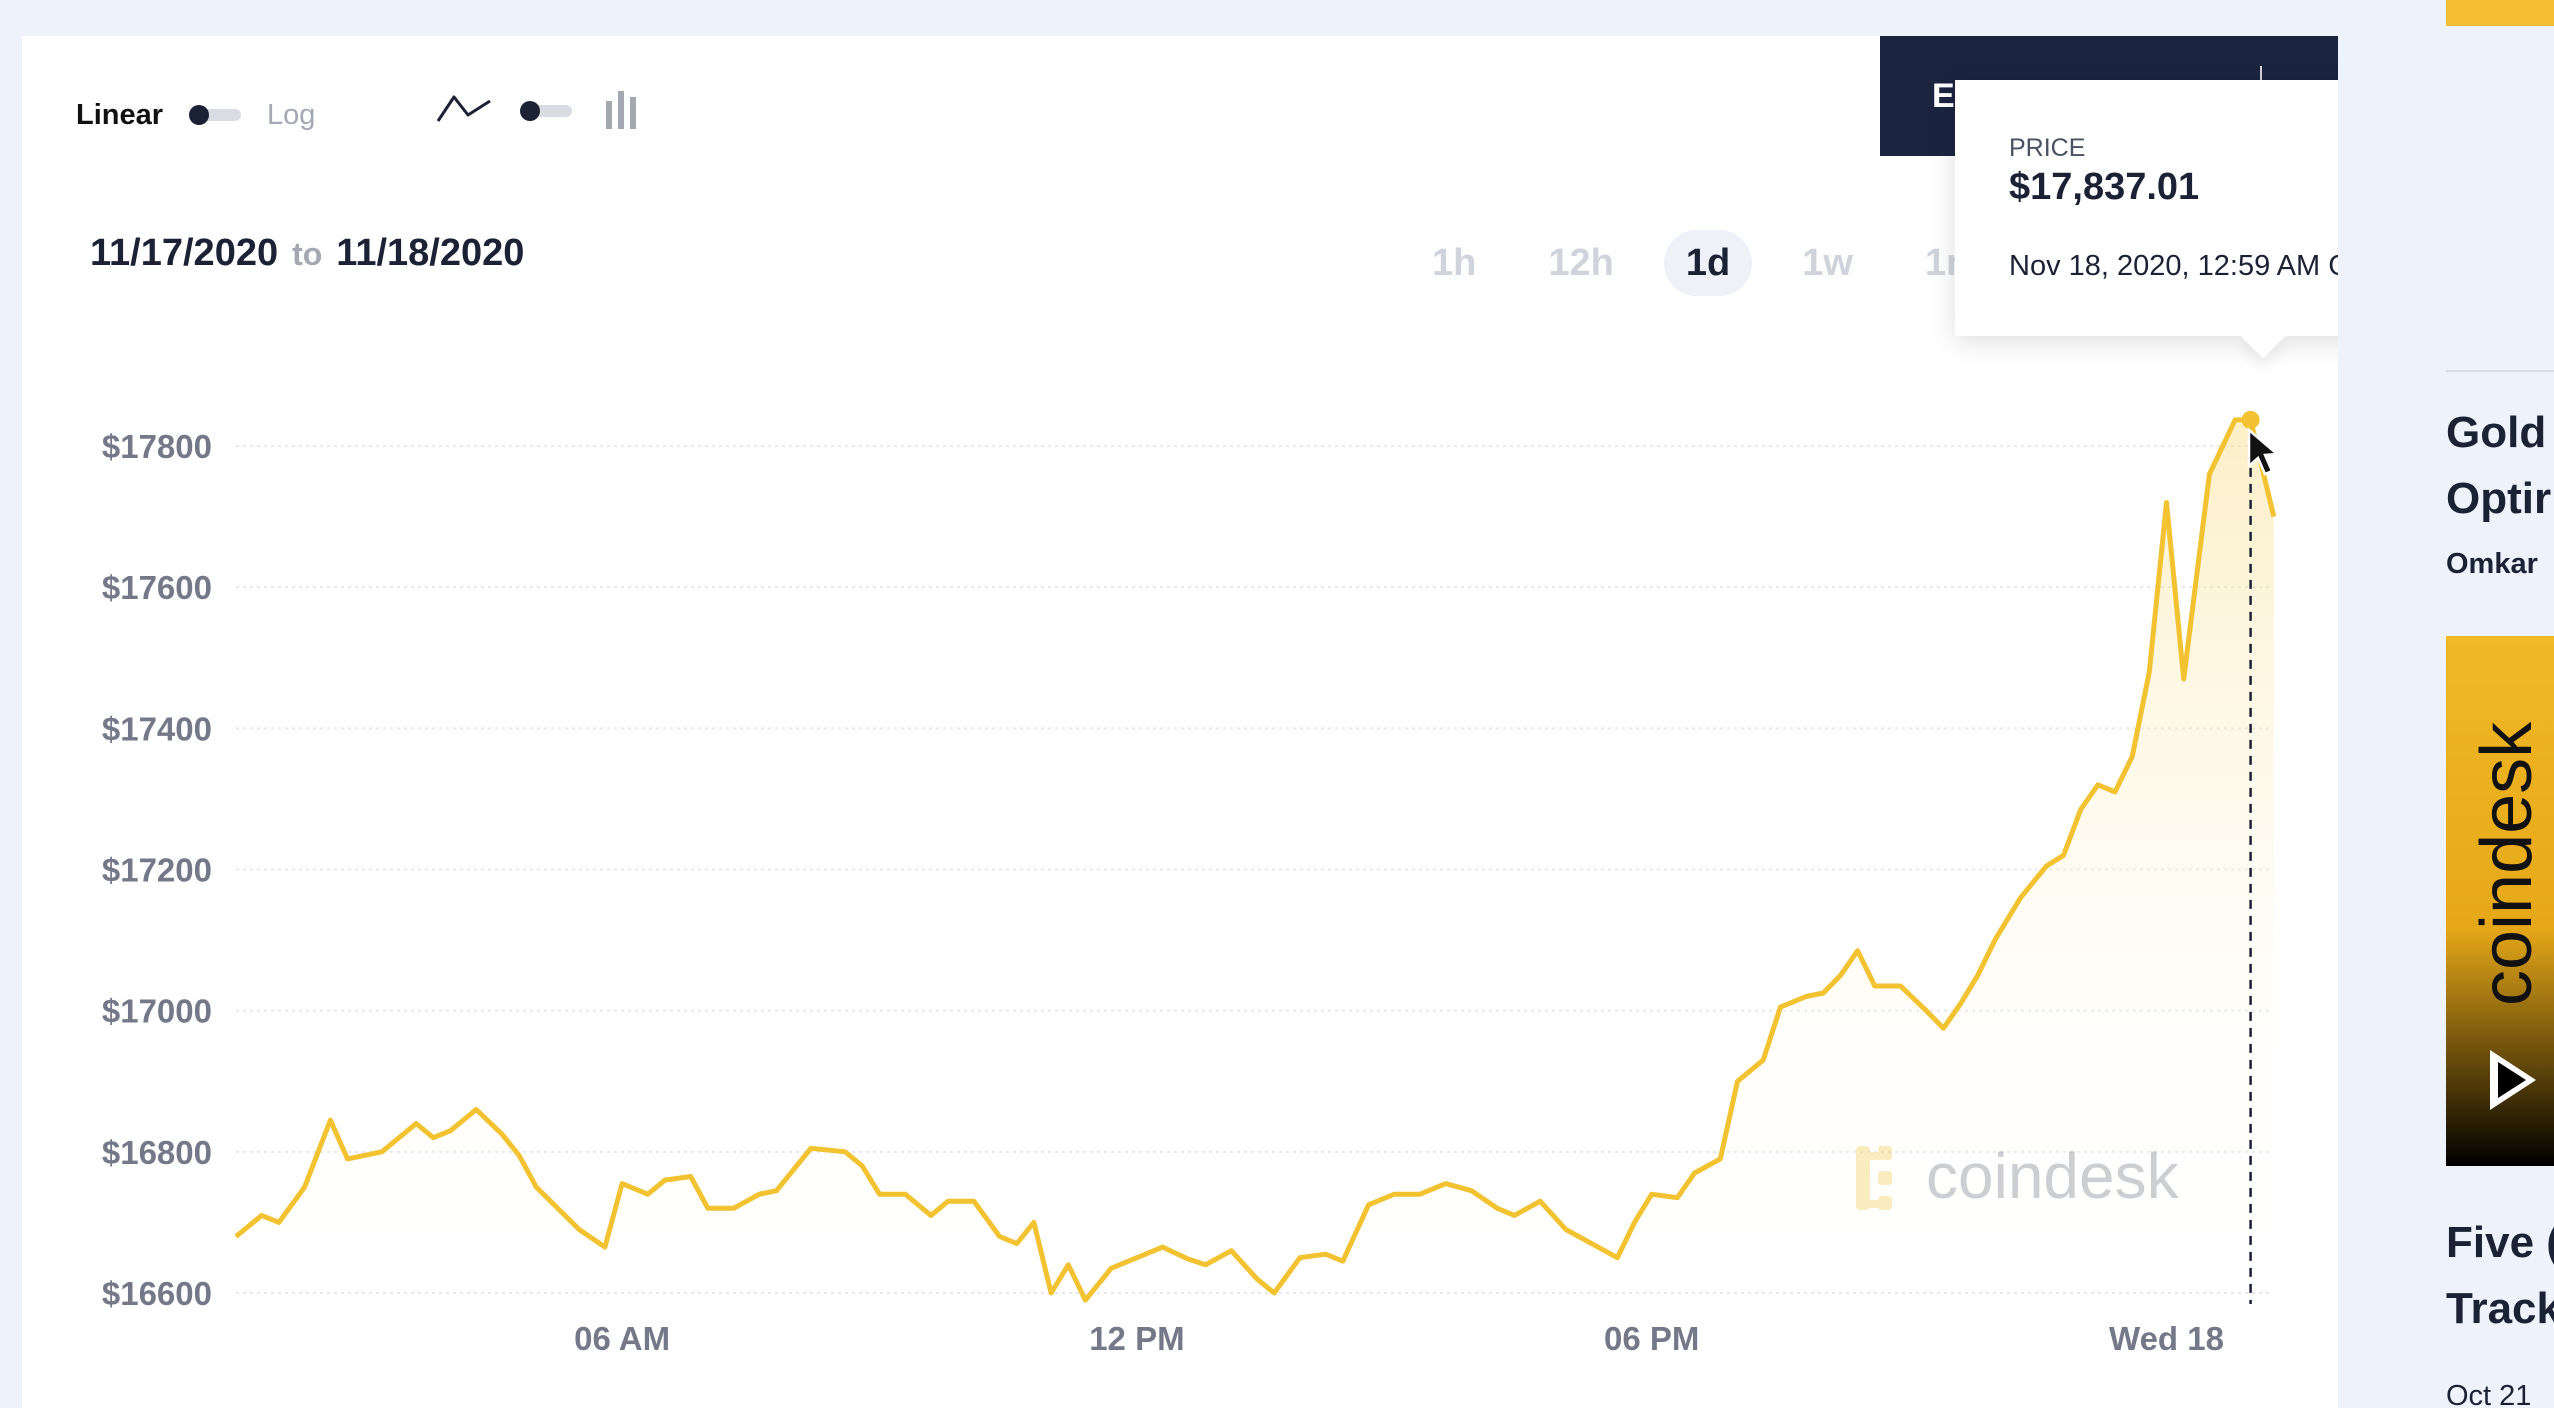 The image size is (2554, 1408). What do you see at coordinates (530, 111) in the screenshot?
I see `chart-type-switch-knob` at bounding box center [530, 111].